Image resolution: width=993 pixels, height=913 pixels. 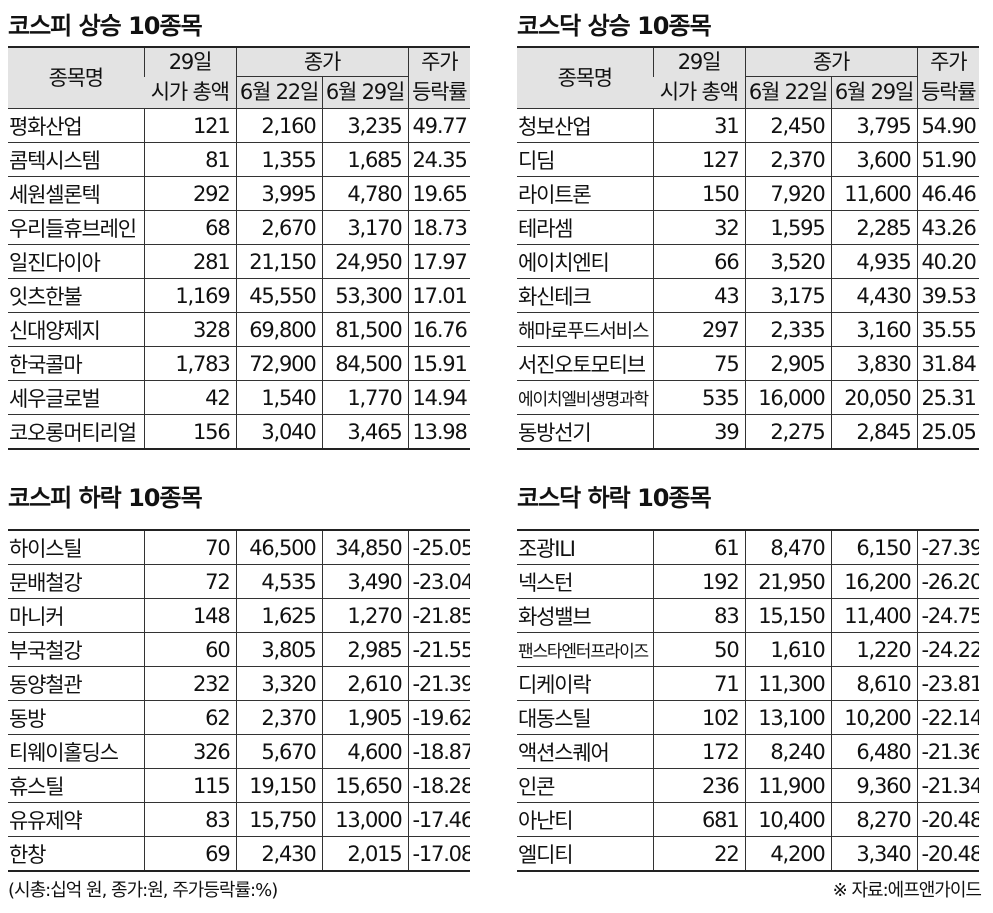 I want to click on stock-name: 팬스타엔터프라이즈, so click(x=585, y=649).